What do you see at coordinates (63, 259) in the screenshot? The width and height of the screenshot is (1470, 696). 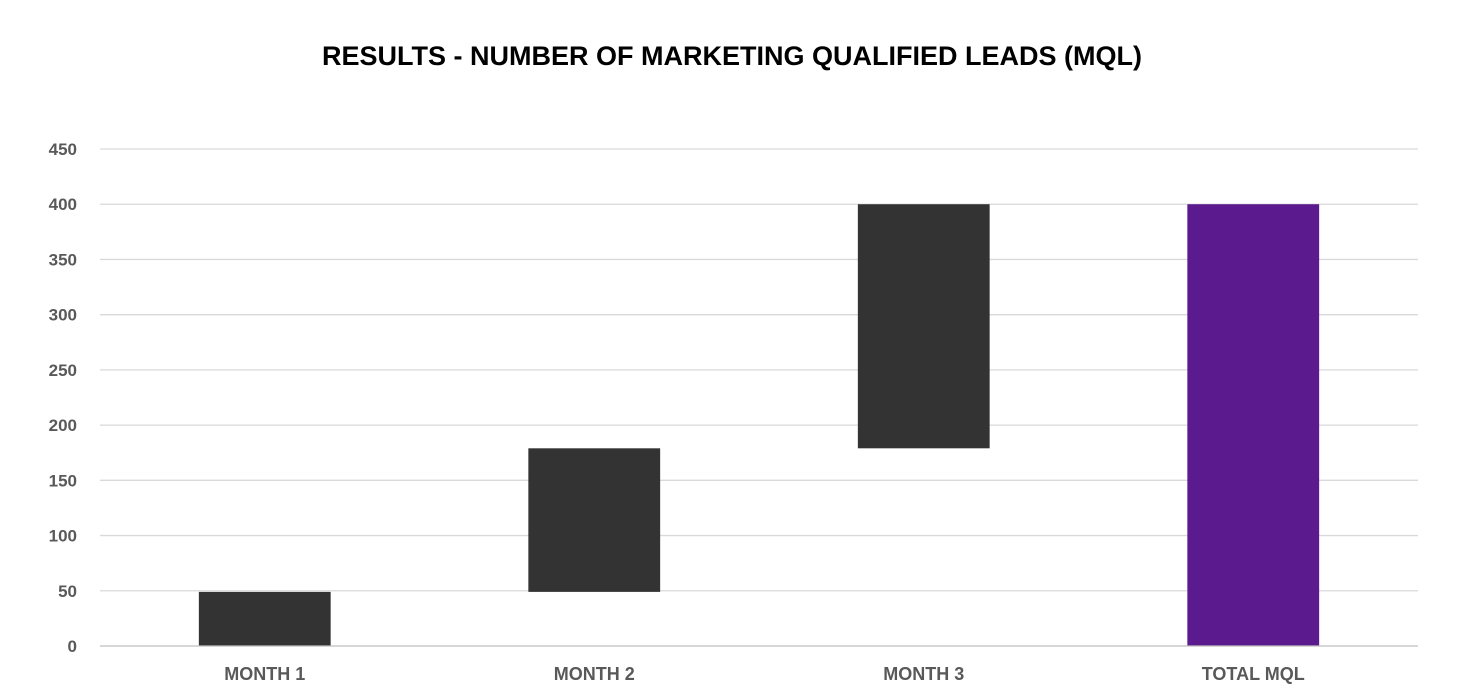 I see `y-tick-label: 350` at bounding box center [63, 259].